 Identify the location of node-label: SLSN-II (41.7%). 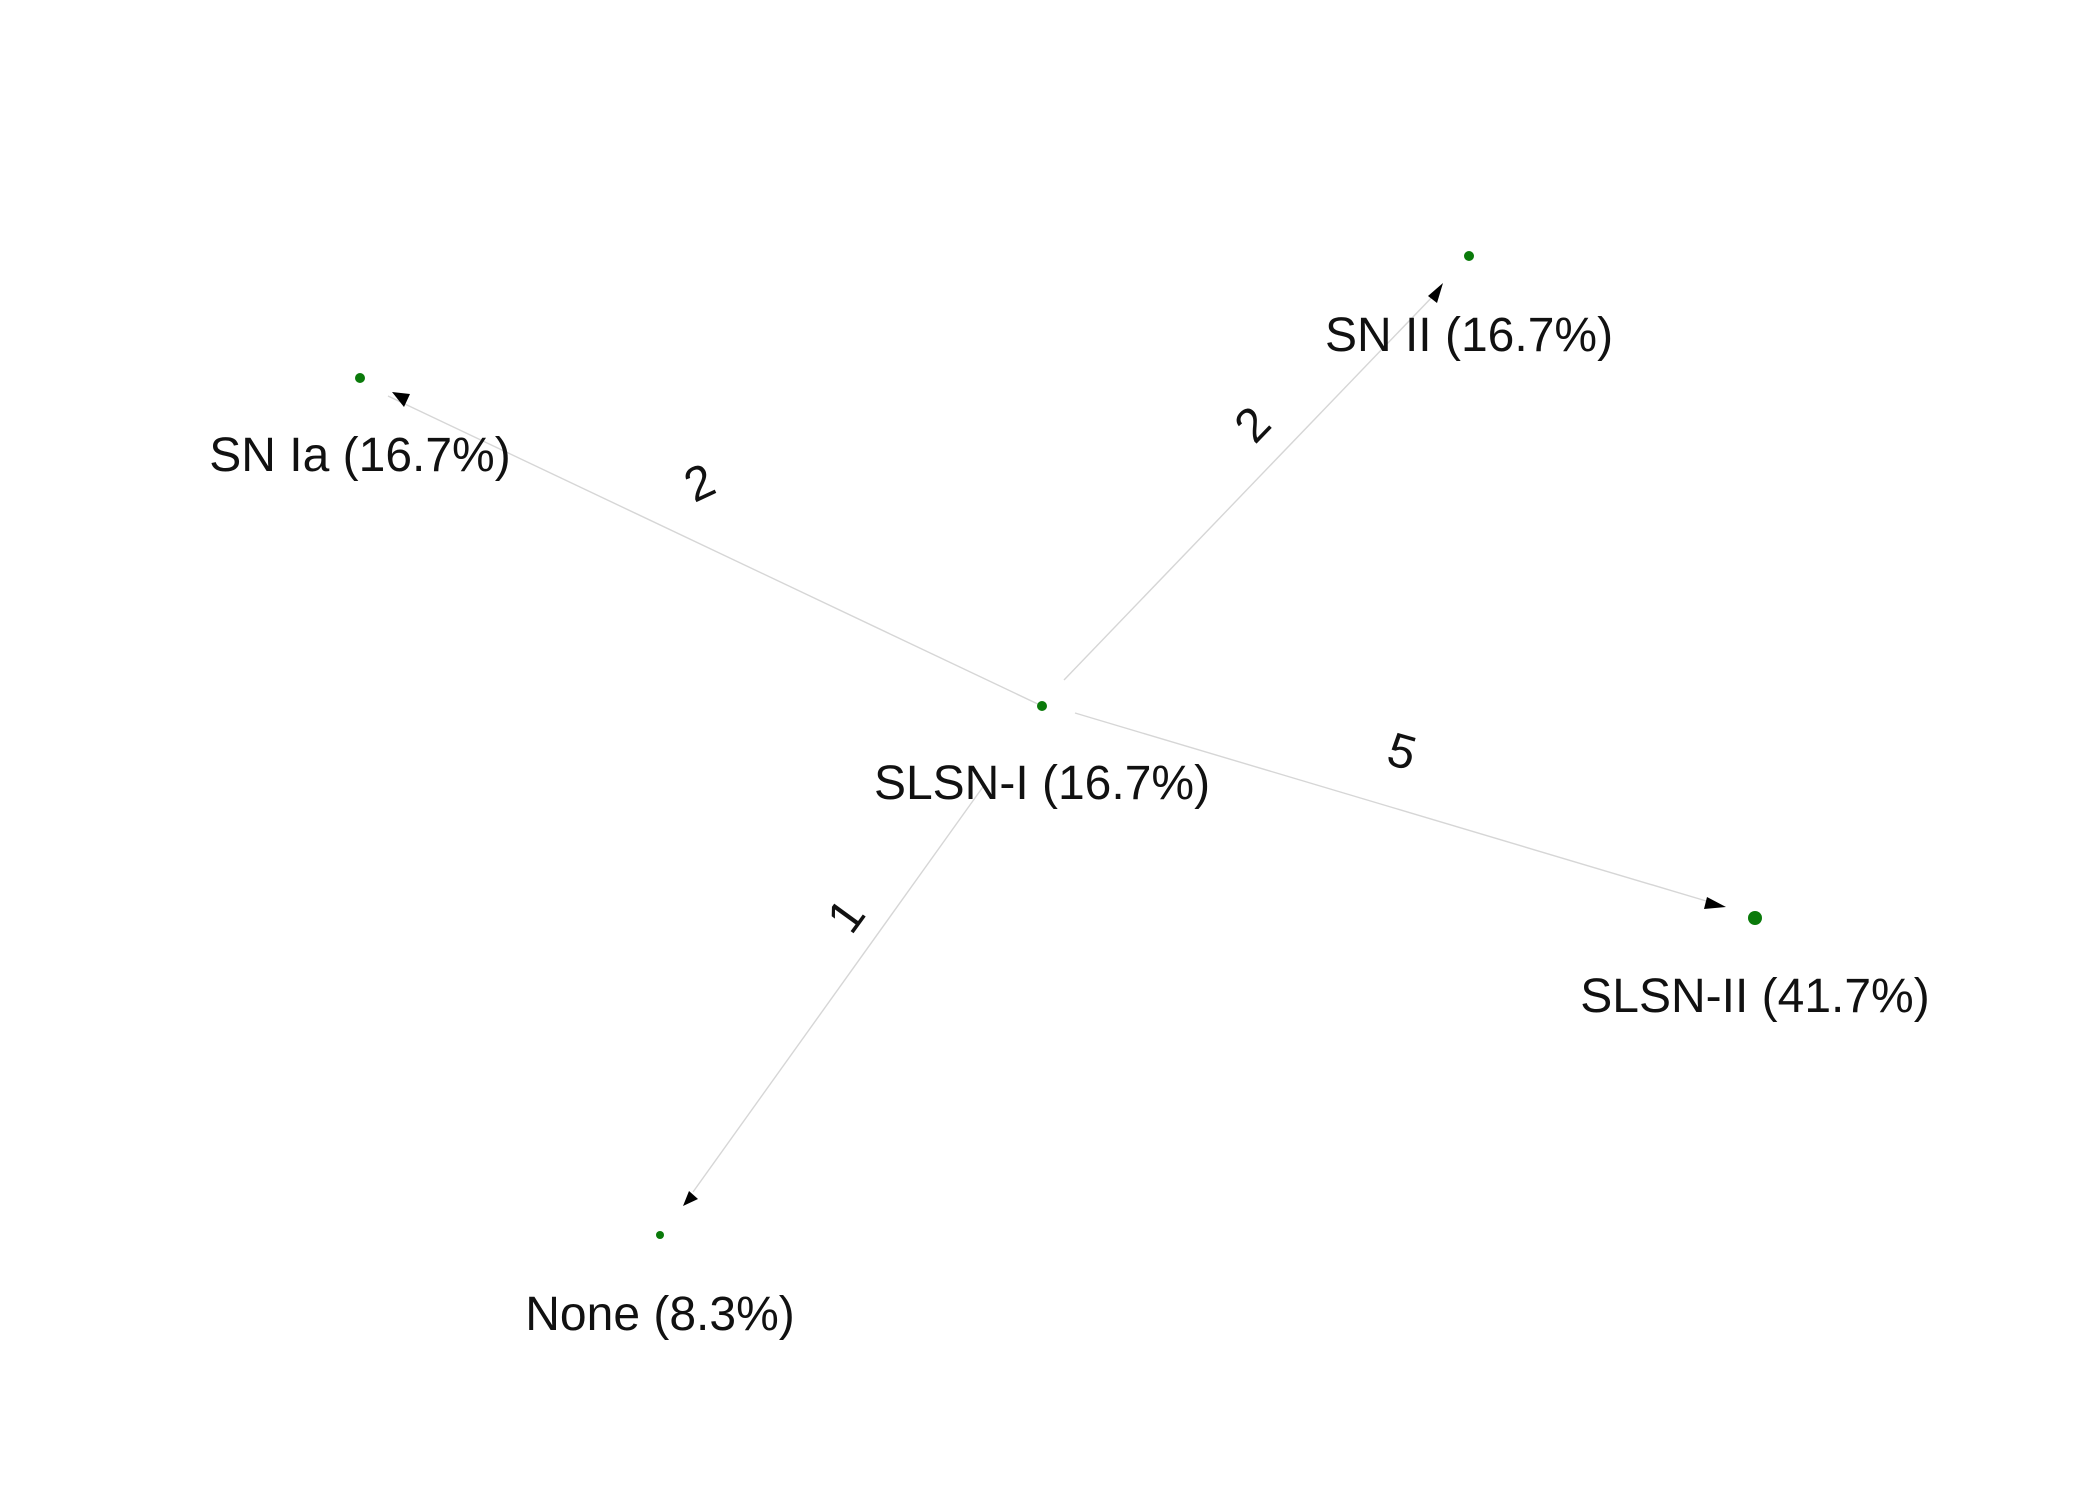
(1754, 996).